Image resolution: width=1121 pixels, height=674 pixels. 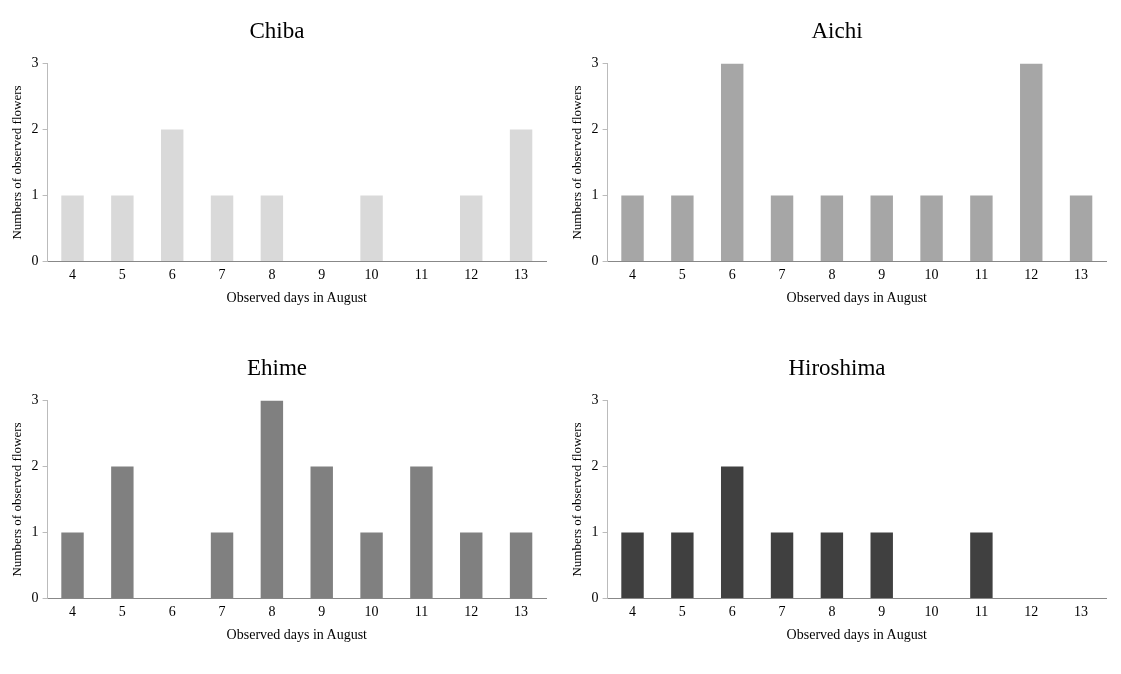 I want to click on chart-title: Aichi, so click(x=837, y=30).